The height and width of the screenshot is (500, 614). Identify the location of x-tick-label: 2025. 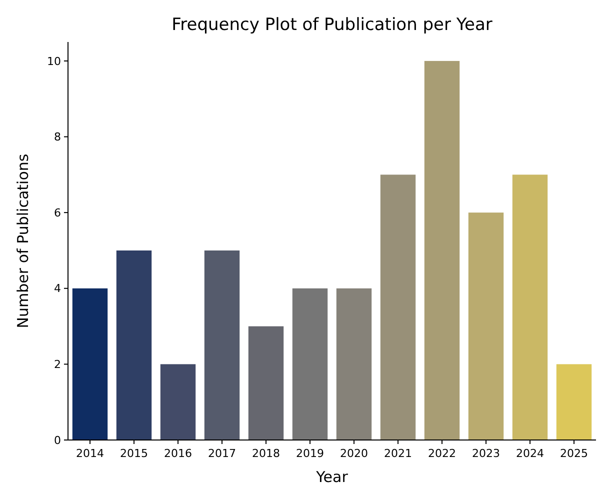
(574, 453).